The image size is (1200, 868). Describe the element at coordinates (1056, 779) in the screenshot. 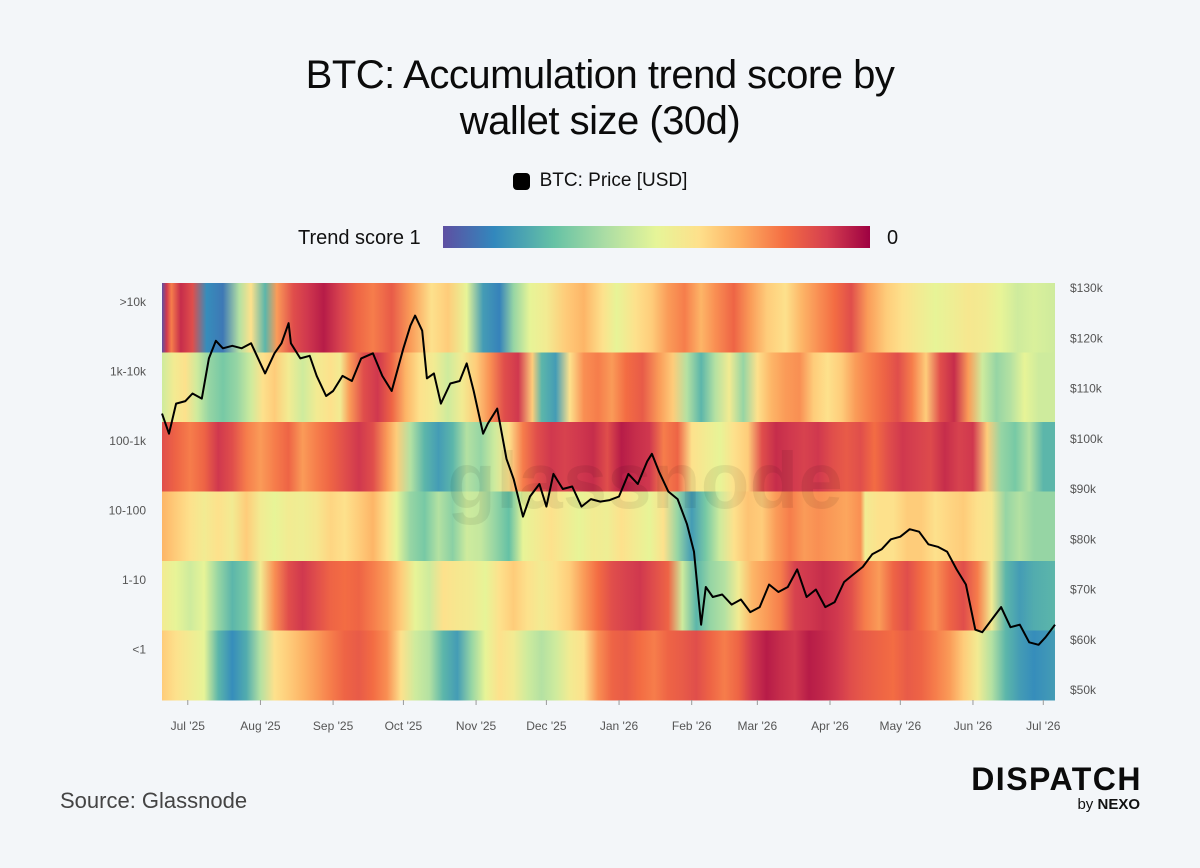

I see `brand-main-text: DISPATCH` at that location.